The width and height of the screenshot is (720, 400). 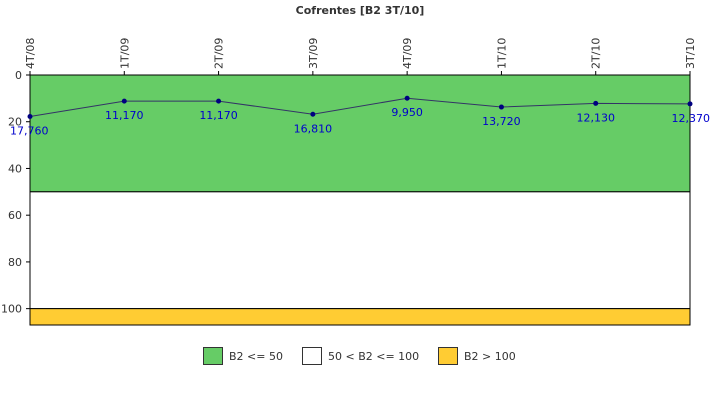 What do you see at coordinates (407, 112) in the screenshot?
I see `data-label-4: 9,950` at bounding box center [407, 112].